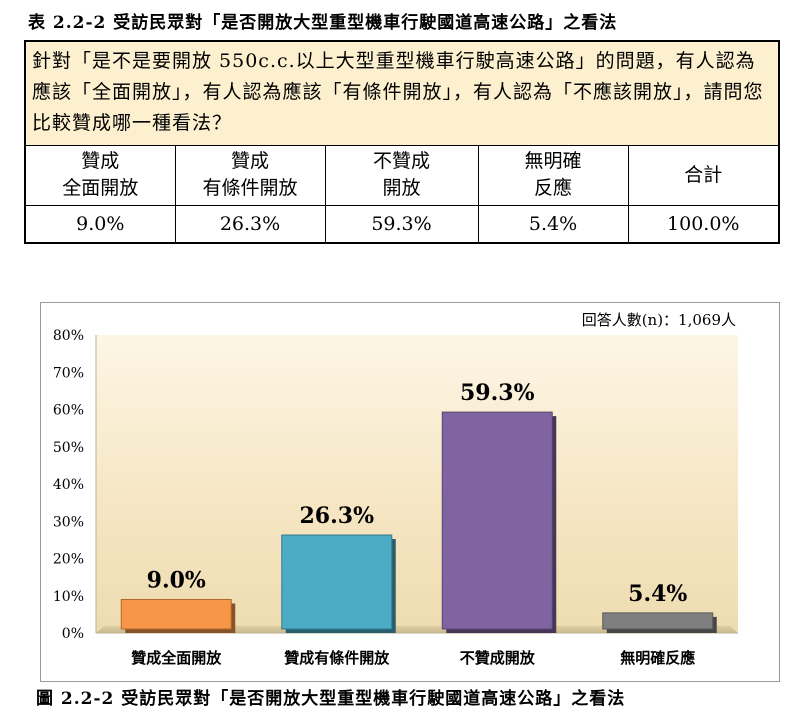  Describe the element at coordinates (553, 175) in the screenshot. I see `header-cell-no-response: 無明確 反應` at that location.